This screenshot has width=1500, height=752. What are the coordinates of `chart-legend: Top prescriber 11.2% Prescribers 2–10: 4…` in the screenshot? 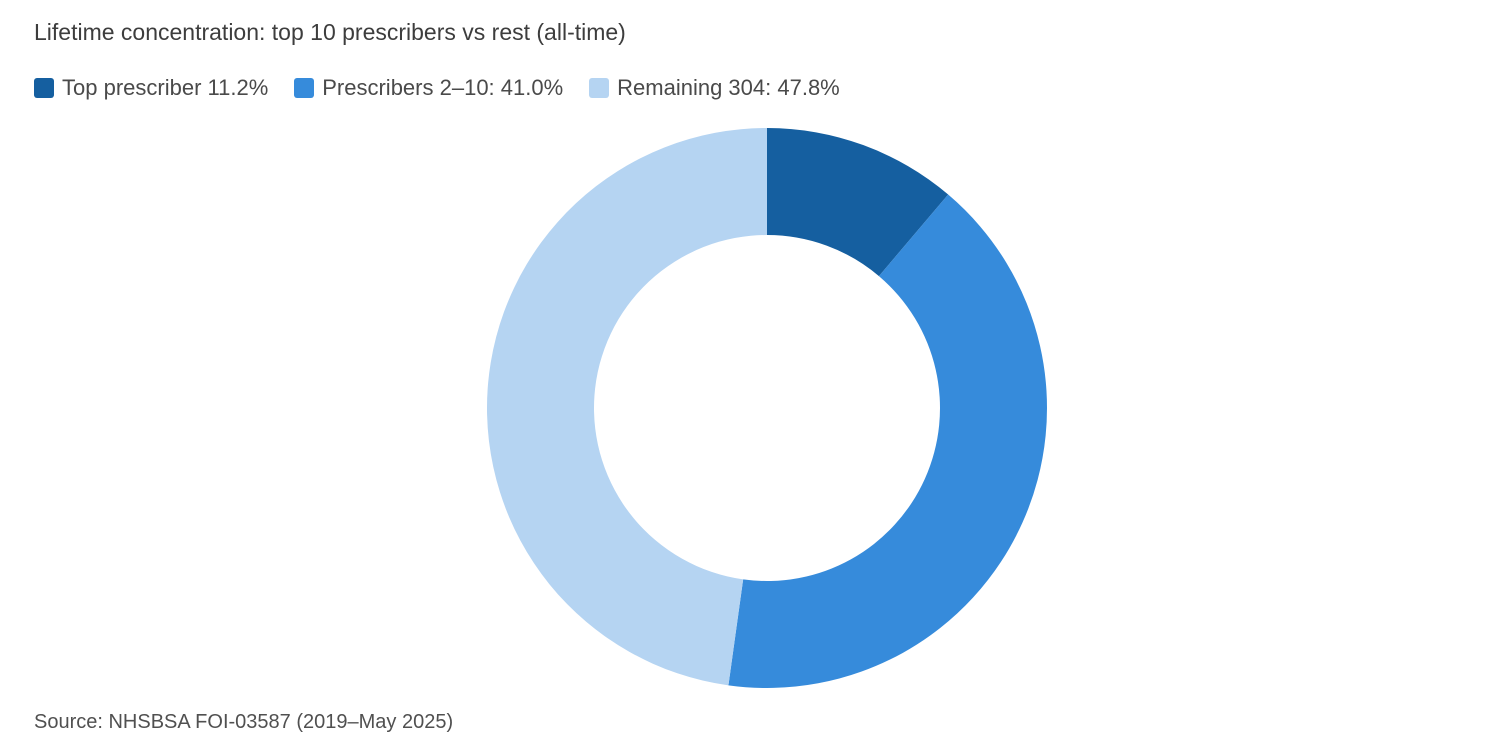 It's located at (437, 88).